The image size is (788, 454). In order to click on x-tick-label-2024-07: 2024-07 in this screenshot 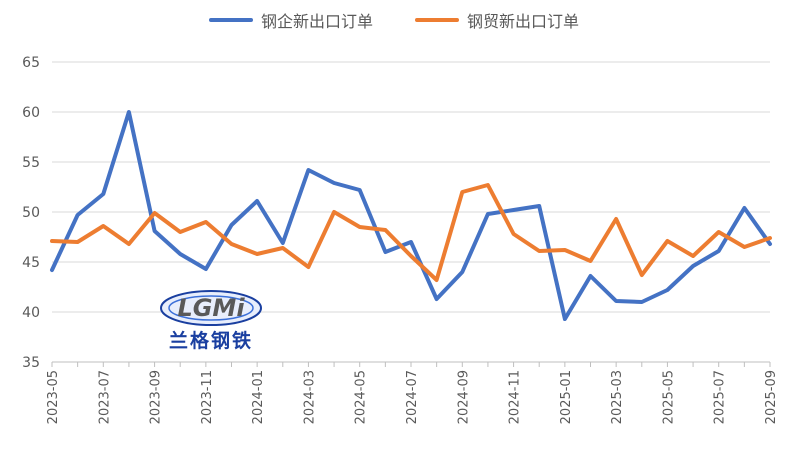, I will do `click(412, 397)`.